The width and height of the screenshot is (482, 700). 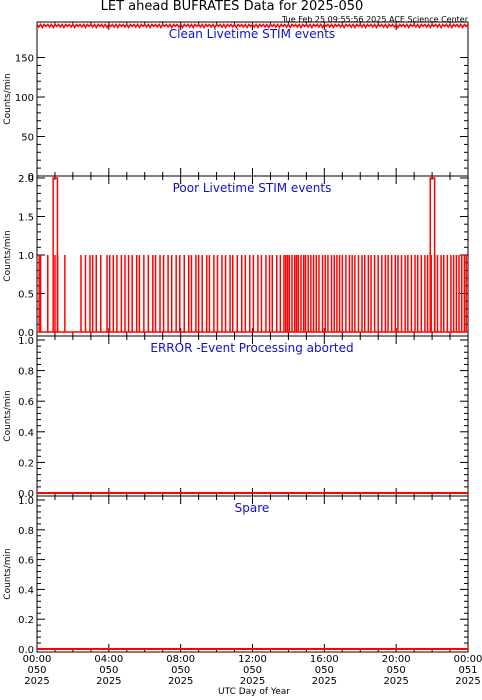 I want to click on x-axis-label: UTC Day of Year, so click(x=254, y=692).